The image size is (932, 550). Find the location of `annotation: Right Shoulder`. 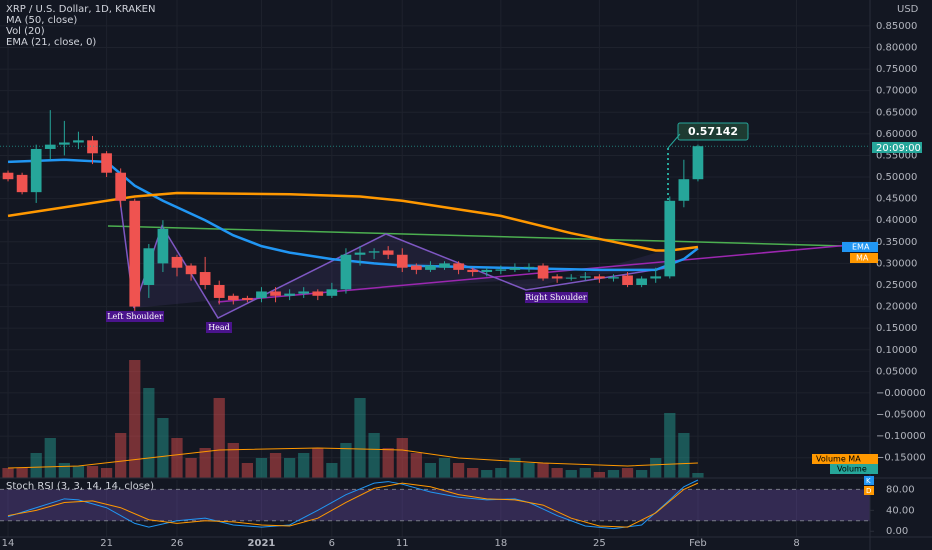

annotation: Right Shoulder is located at coordinates (556, 297).